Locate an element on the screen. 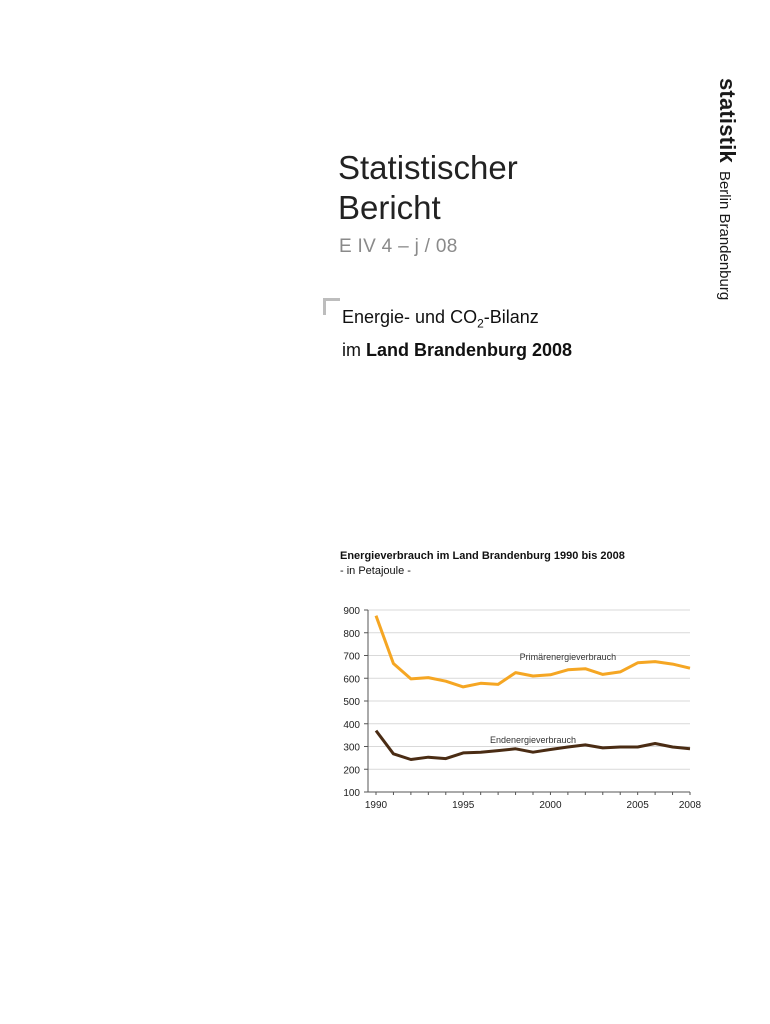 The height and width of the screenshot is (1024, 770). subtitle-text-a: Energie- und CO is located at coordinates (410, 317).